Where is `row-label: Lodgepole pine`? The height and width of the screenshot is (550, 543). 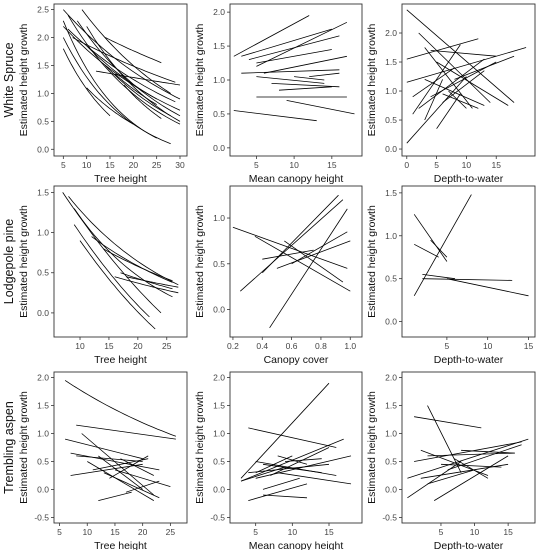 row-label: Lodgepole pine is located at coordinates (9, 262).